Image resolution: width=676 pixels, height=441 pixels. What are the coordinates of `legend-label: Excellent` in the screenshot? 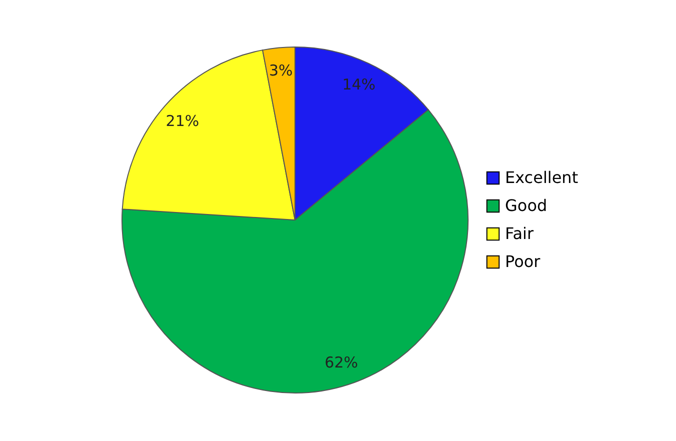 It's located at (541, 177).